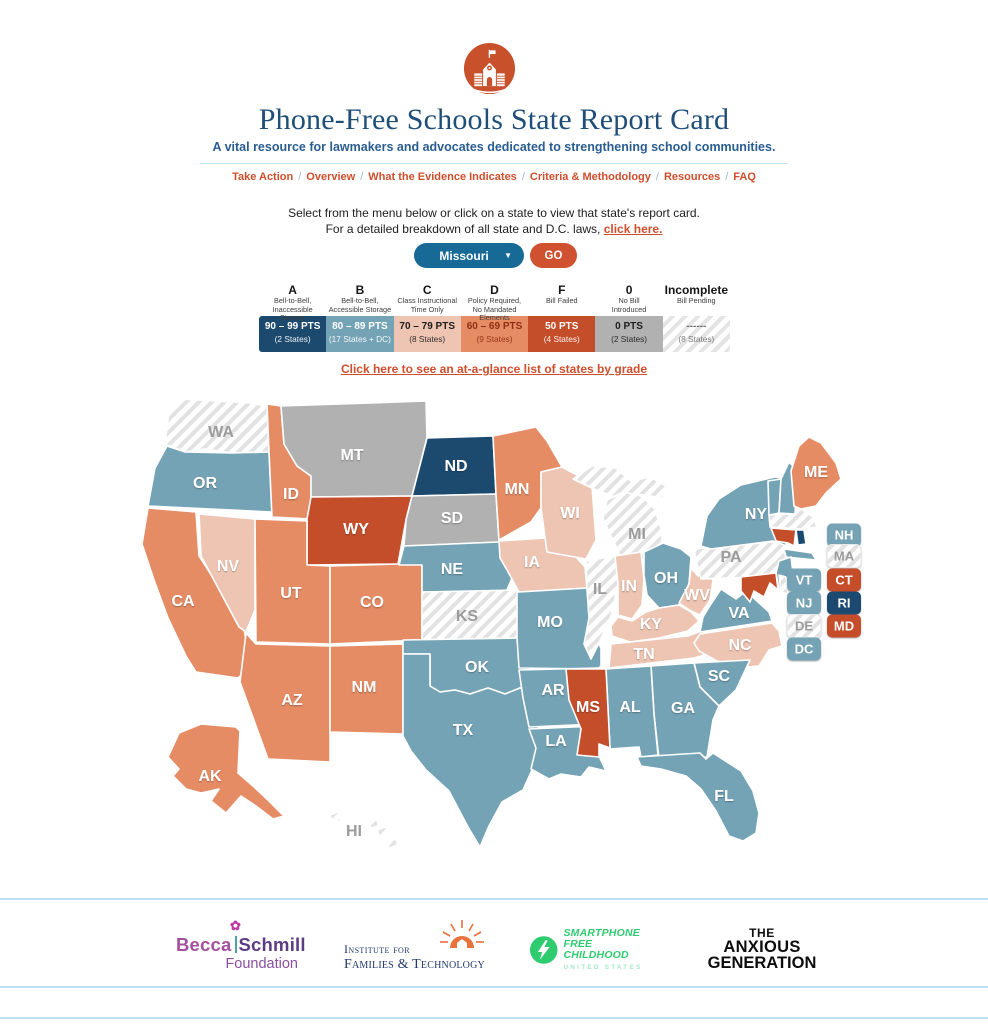 The width and height of the screenshot is (988, 1024). I want to click on go-button: GO, so click(553, 255).